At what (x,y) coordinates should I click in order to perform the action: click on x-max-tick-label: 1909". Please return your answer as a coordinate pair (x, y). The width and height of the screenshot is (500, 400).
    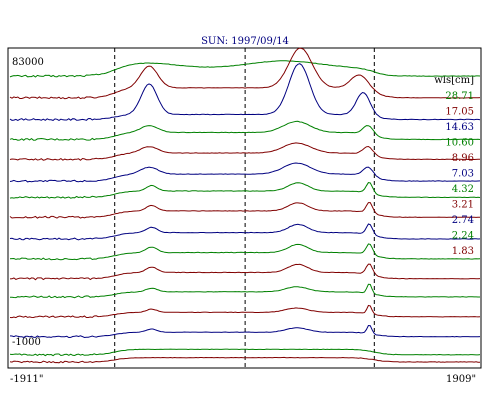
    Looking at the image, I should click on (461, 379).